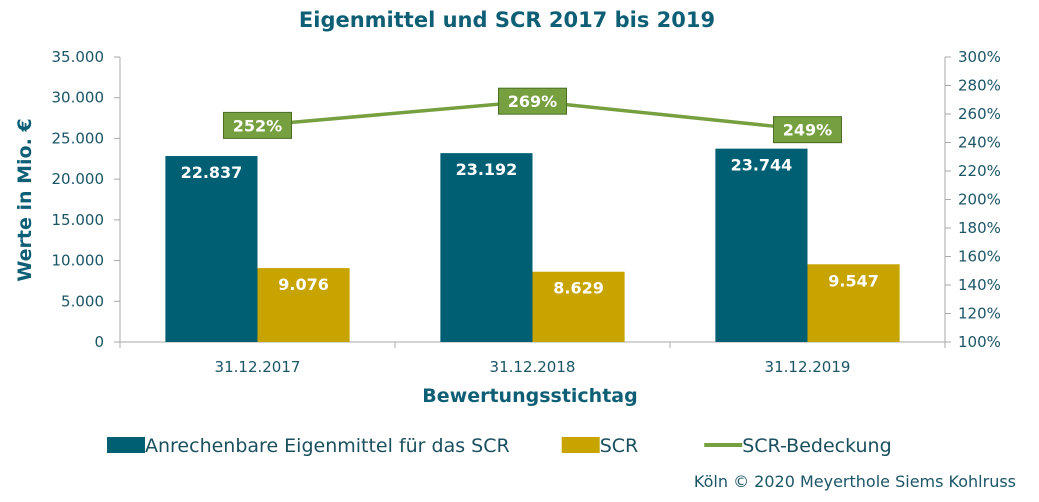 The height and width of the screenshot is (502, 1039). I want to click on legend-label: Anrechenbare Eigenmittel für das SCR, so click(327, 446).